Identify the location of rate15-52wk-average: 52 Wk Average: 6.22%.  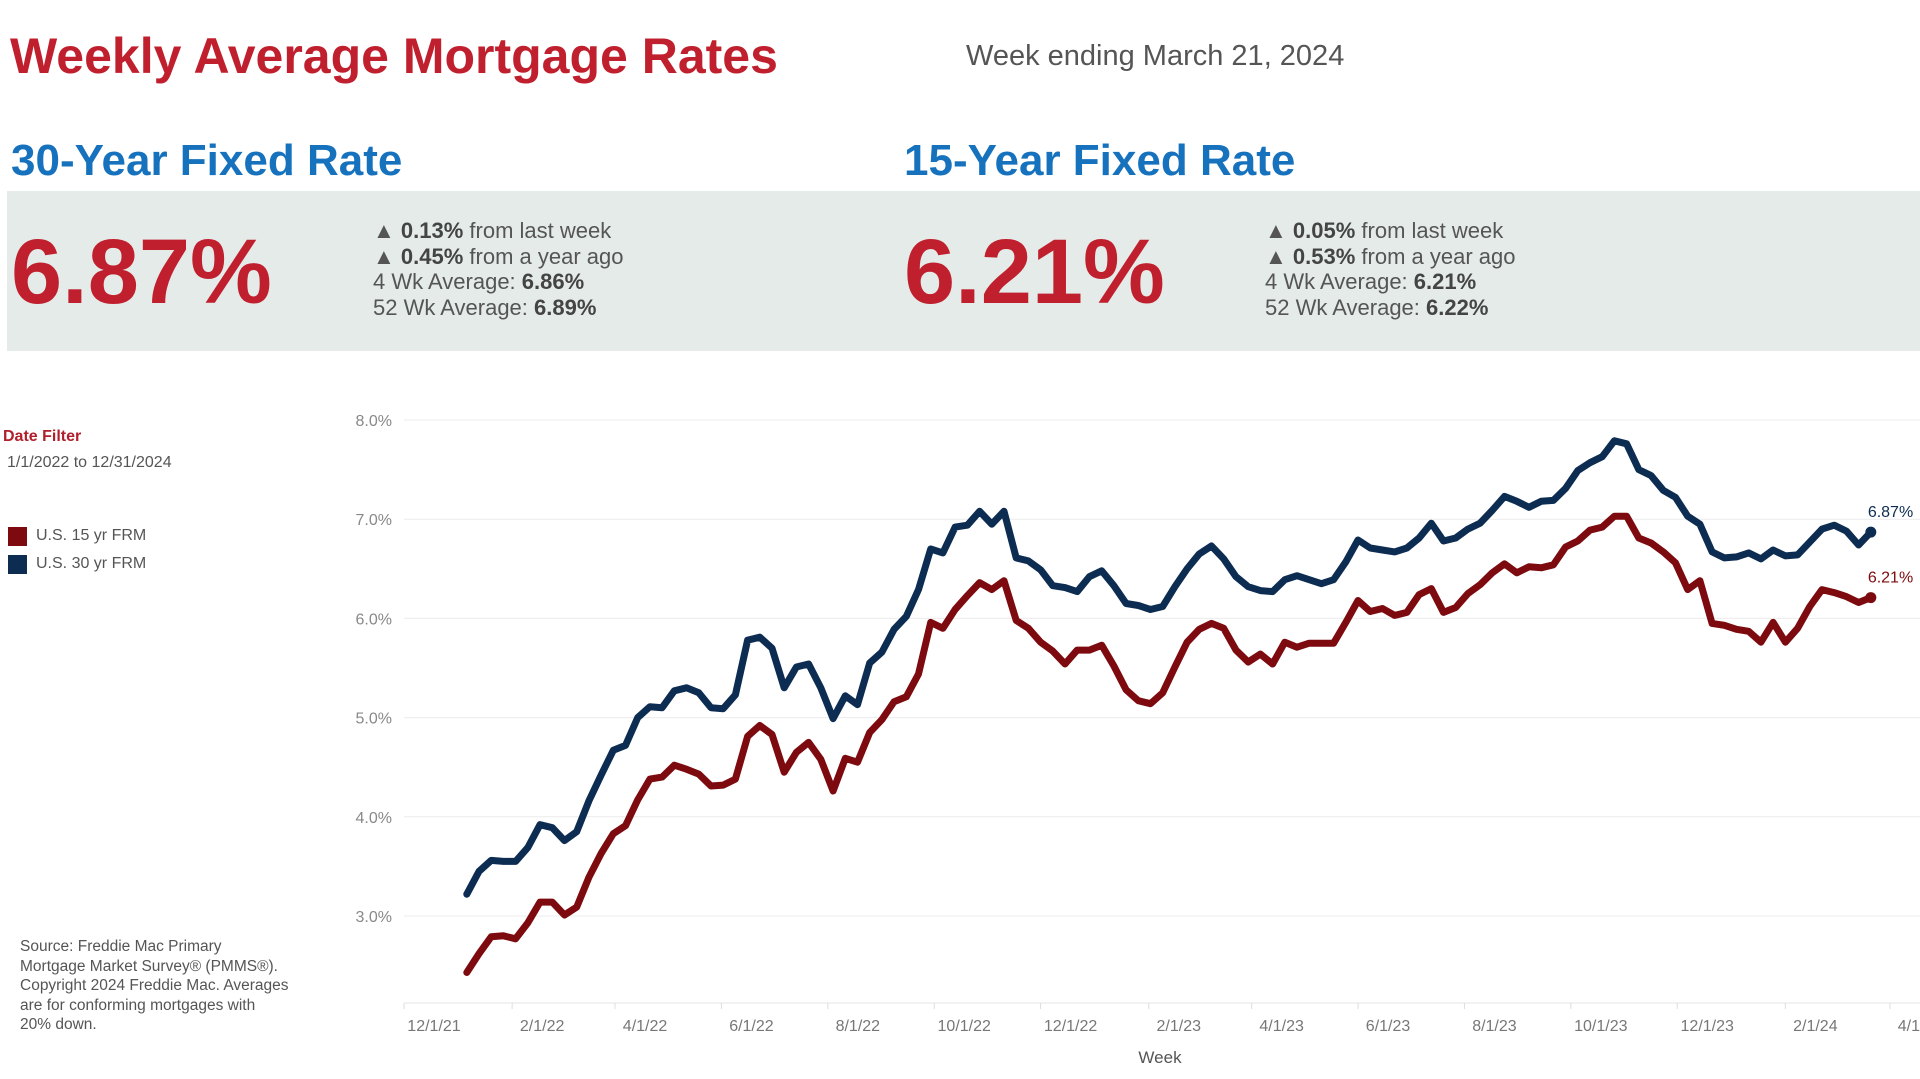
(1390, 308).